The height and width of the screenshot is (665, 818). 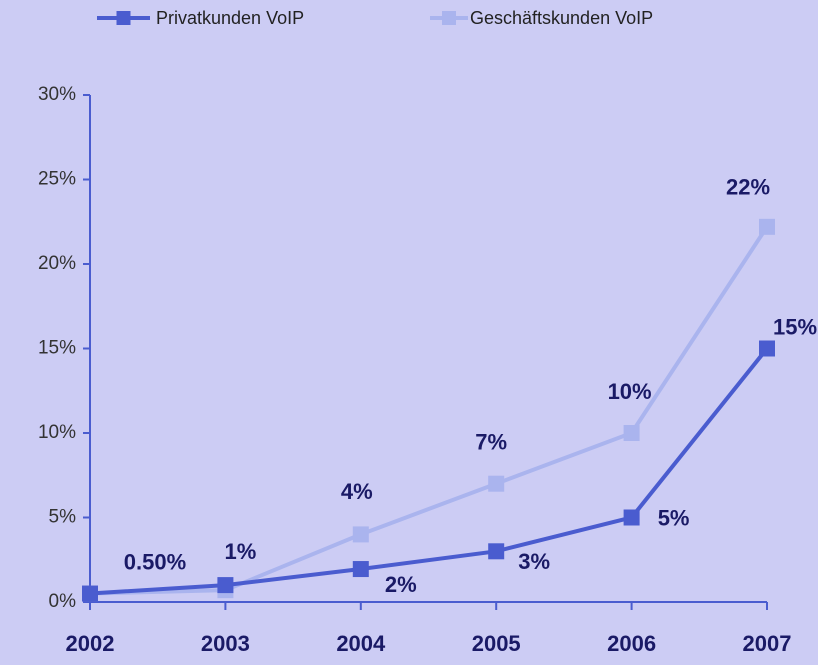 What do you see at coordinates (561, 18) in the screenshot?
I see `legend-label: Geschäftskunden VoIP` at bounding box center [561, 18].